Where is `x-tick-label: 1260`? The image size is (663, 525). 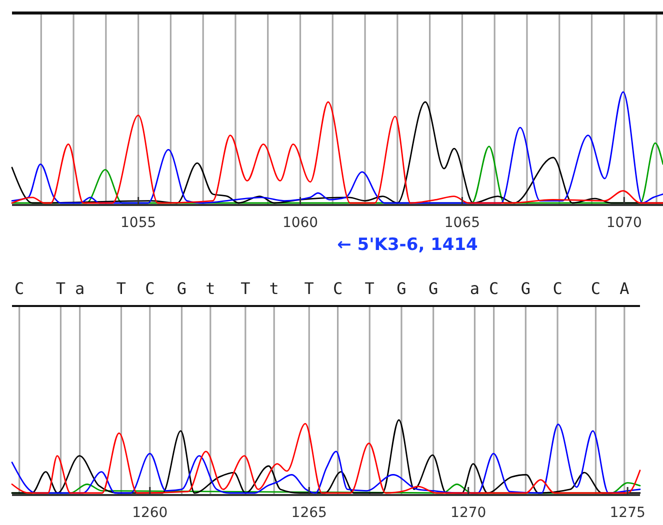
x-tick-label: 1260 is located at coordinates (150, 512).